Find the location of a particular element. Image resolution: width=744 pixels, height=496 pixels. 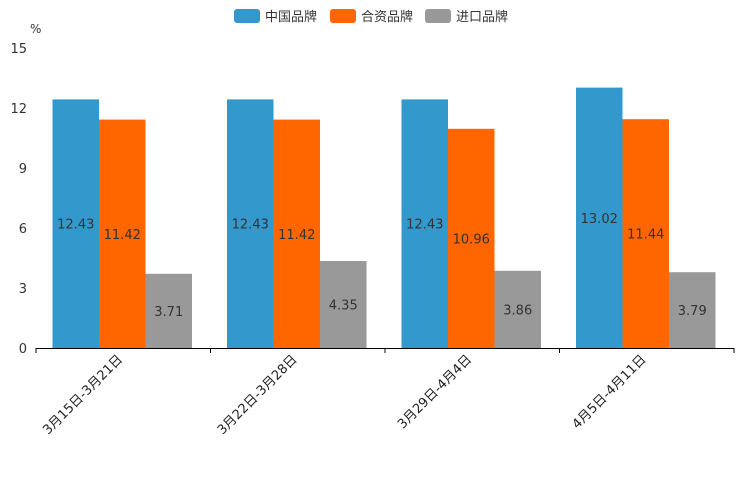

bar-value-label-1-2: 10.96 is located at coordinates (471, 239).